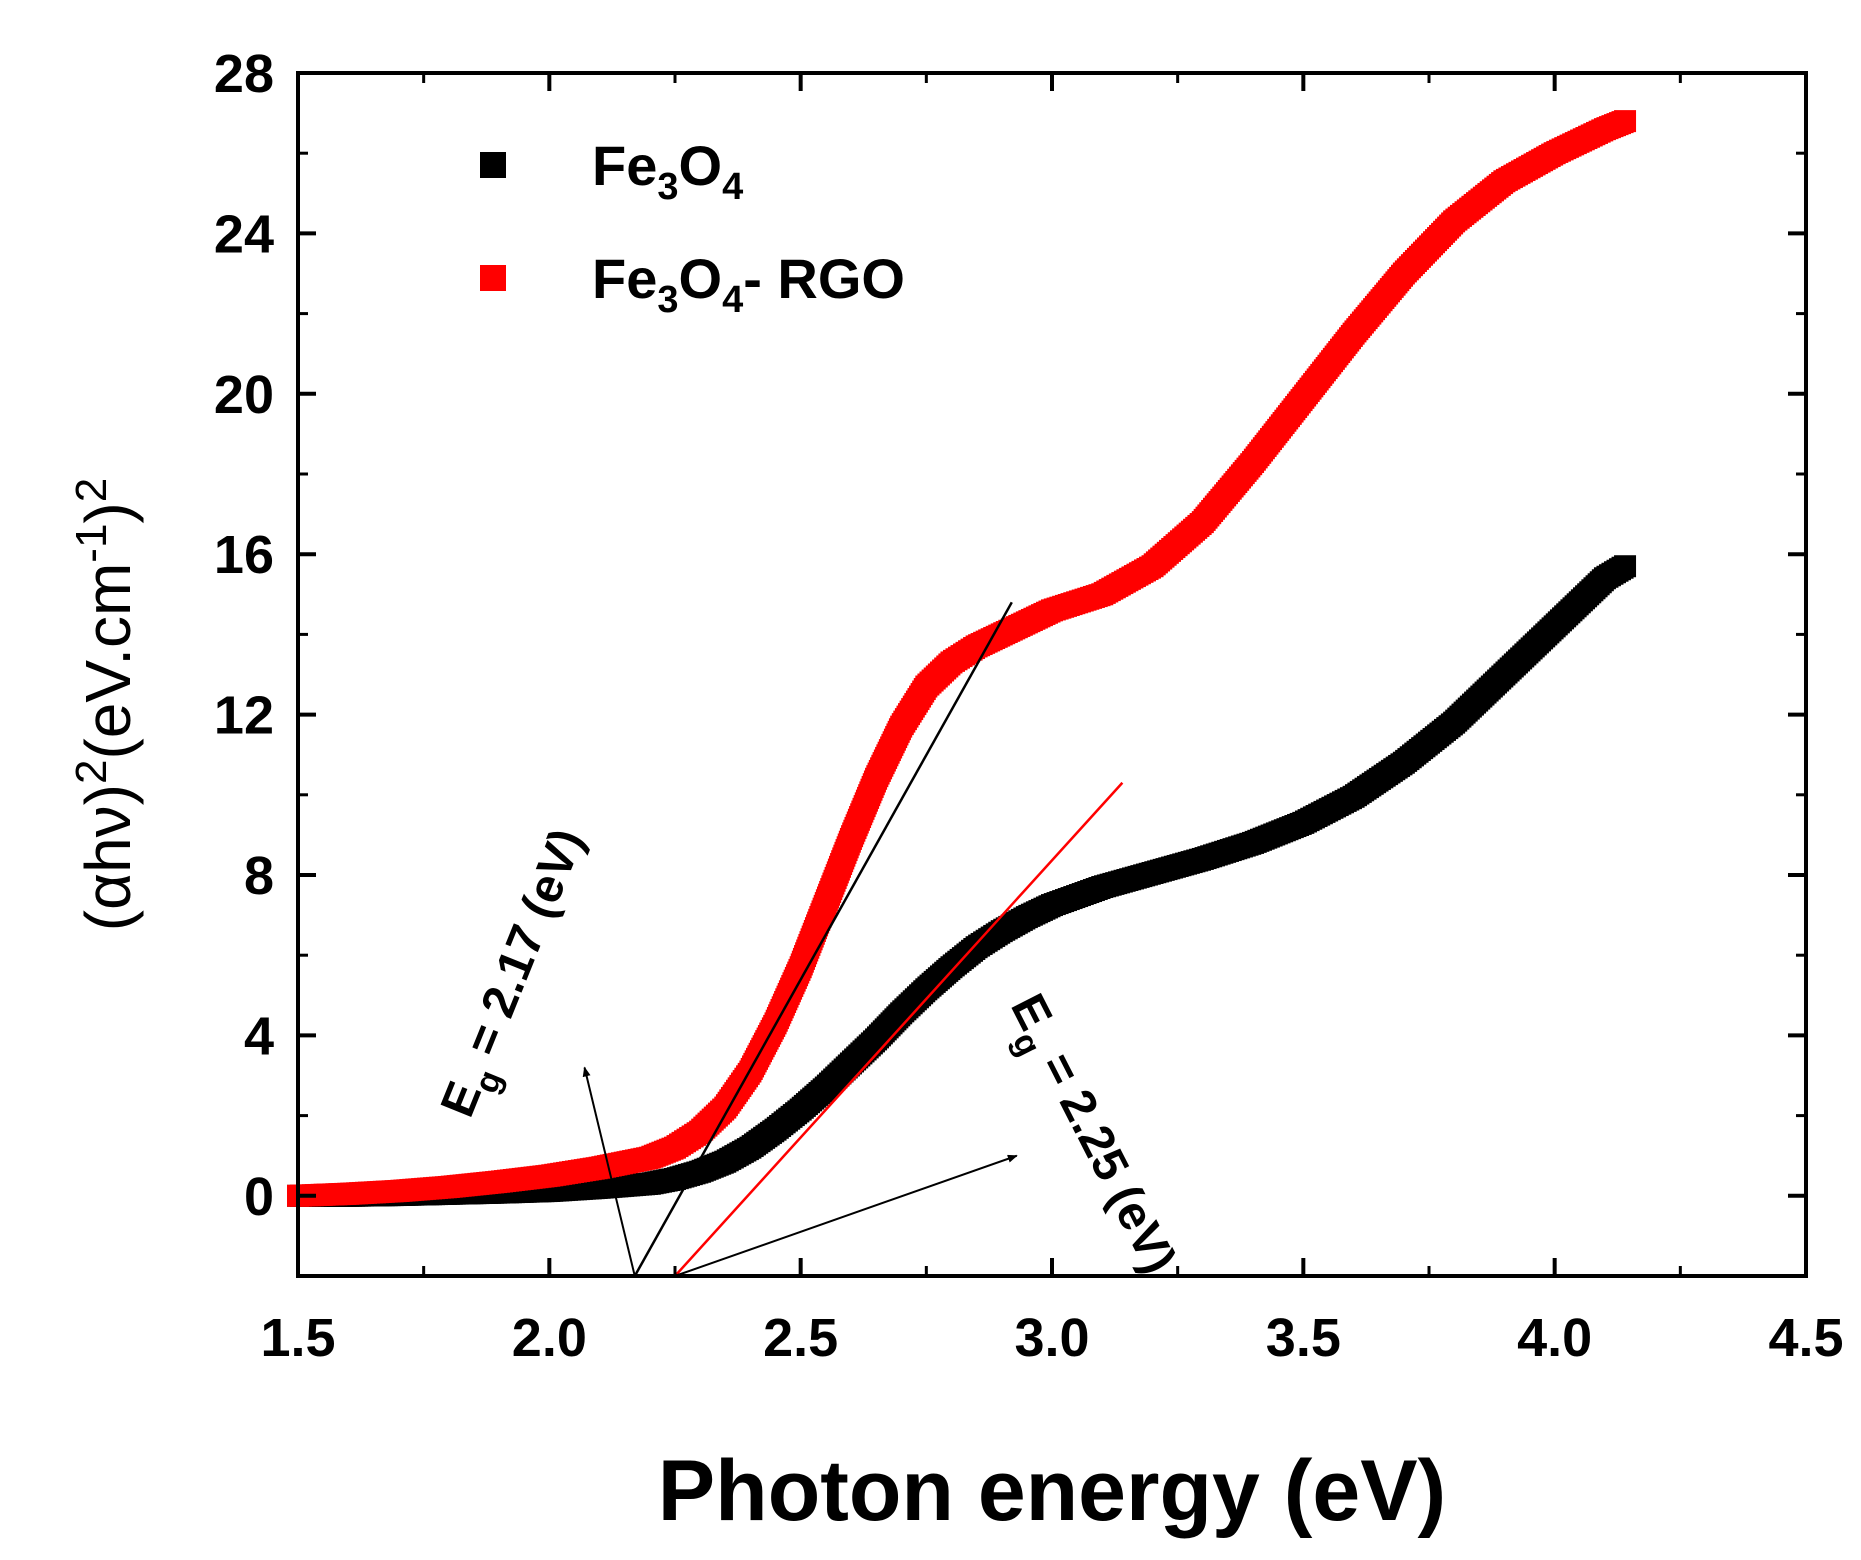 The width and height of the screenshot is (1861, 1560). Describe the element at coordinates (1105, 1157) in the screenshot. I see `annotation-text: = 2.25 (eV)` at that location.